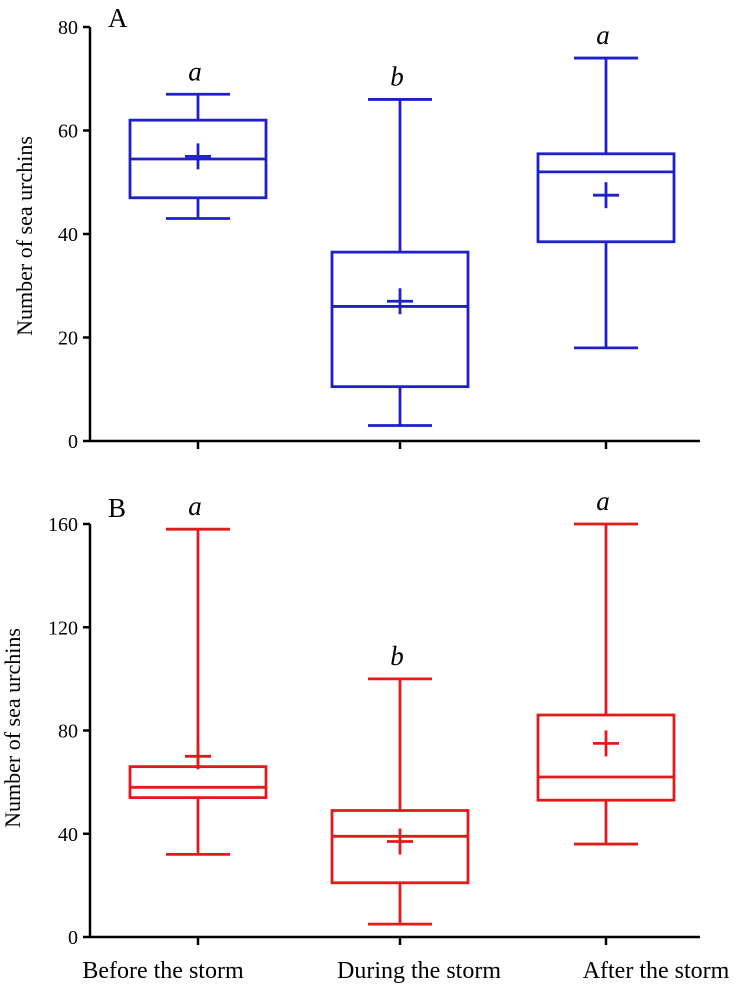 Image resolution: width=747 pixels, height=988 pixels. Describe the element at coordinates (63, 628) in the screenshot. I see `y-tick-label: 120` at that location.